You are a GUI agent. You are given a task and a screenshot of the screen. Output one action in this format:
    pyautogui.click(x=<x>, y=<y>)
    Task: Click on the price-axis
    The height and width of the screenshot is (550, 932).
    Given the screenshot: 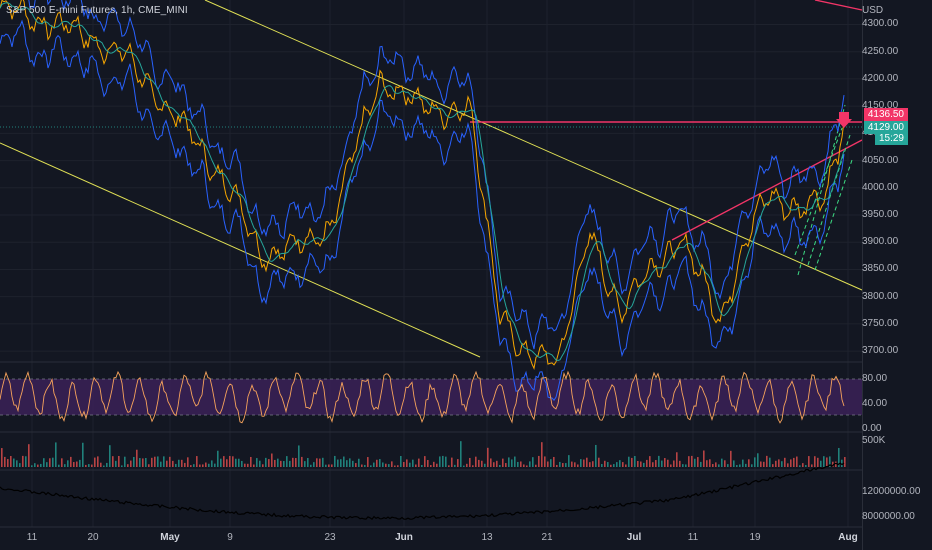 What is the action you would take?
    pyautogui.click(x=897, y=275)
    